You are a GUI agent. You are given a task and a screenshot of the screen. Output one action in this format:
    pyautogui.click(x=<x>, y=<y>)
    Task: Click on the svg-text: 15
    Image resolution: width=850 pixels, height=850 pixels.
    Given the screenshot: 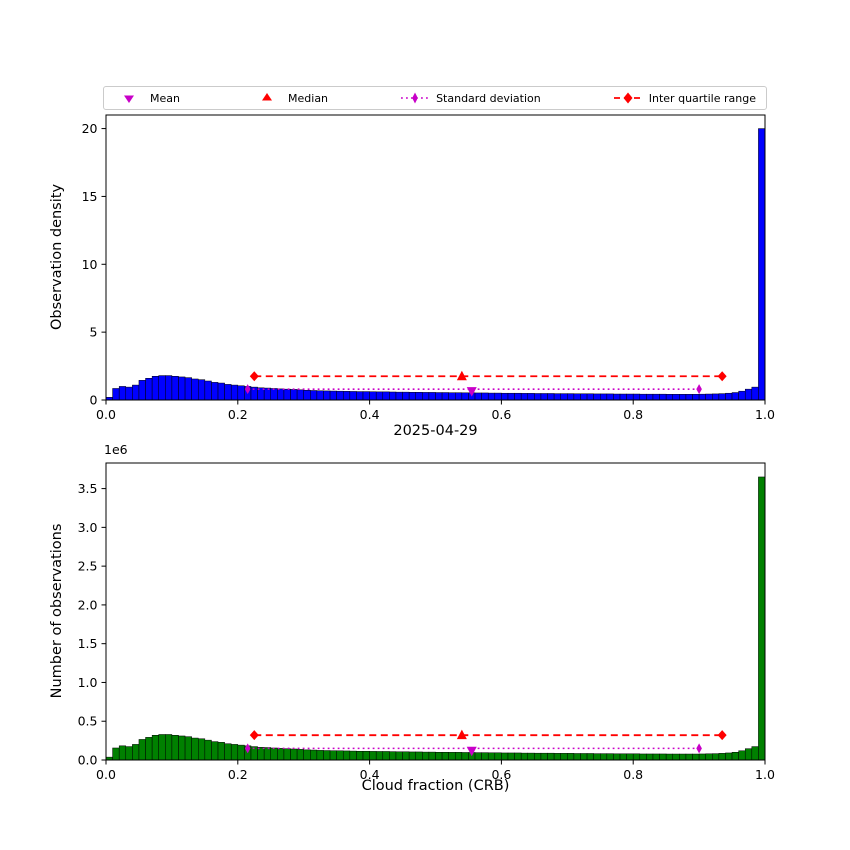 What is the action you would take?
    pyautogui.click(x=90, y=196)
    